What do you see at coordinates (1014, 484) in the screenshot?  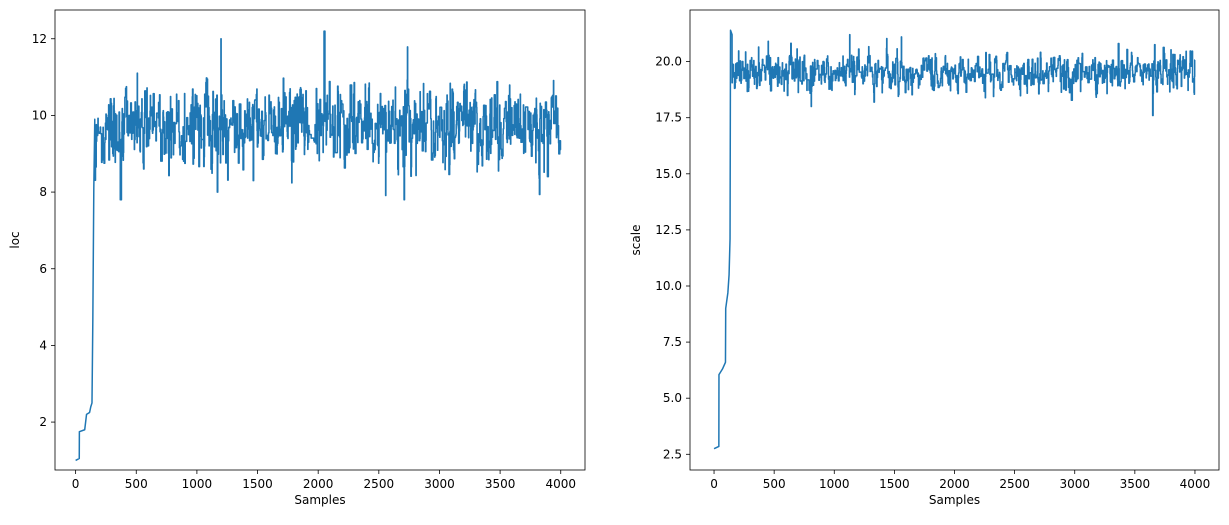 I see `scale-x-tick-label: 2500` at bounding box center [1014, 484].